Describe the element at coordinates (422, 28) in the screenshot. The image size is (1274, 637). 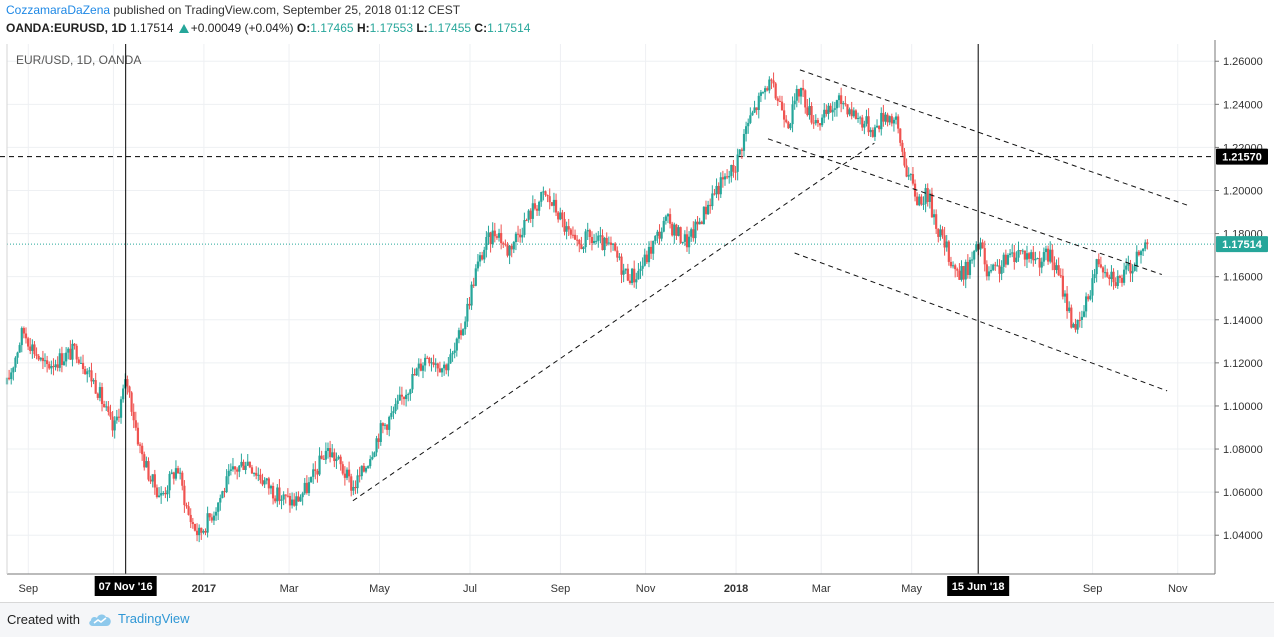
I see `low-label: L:` at that location.